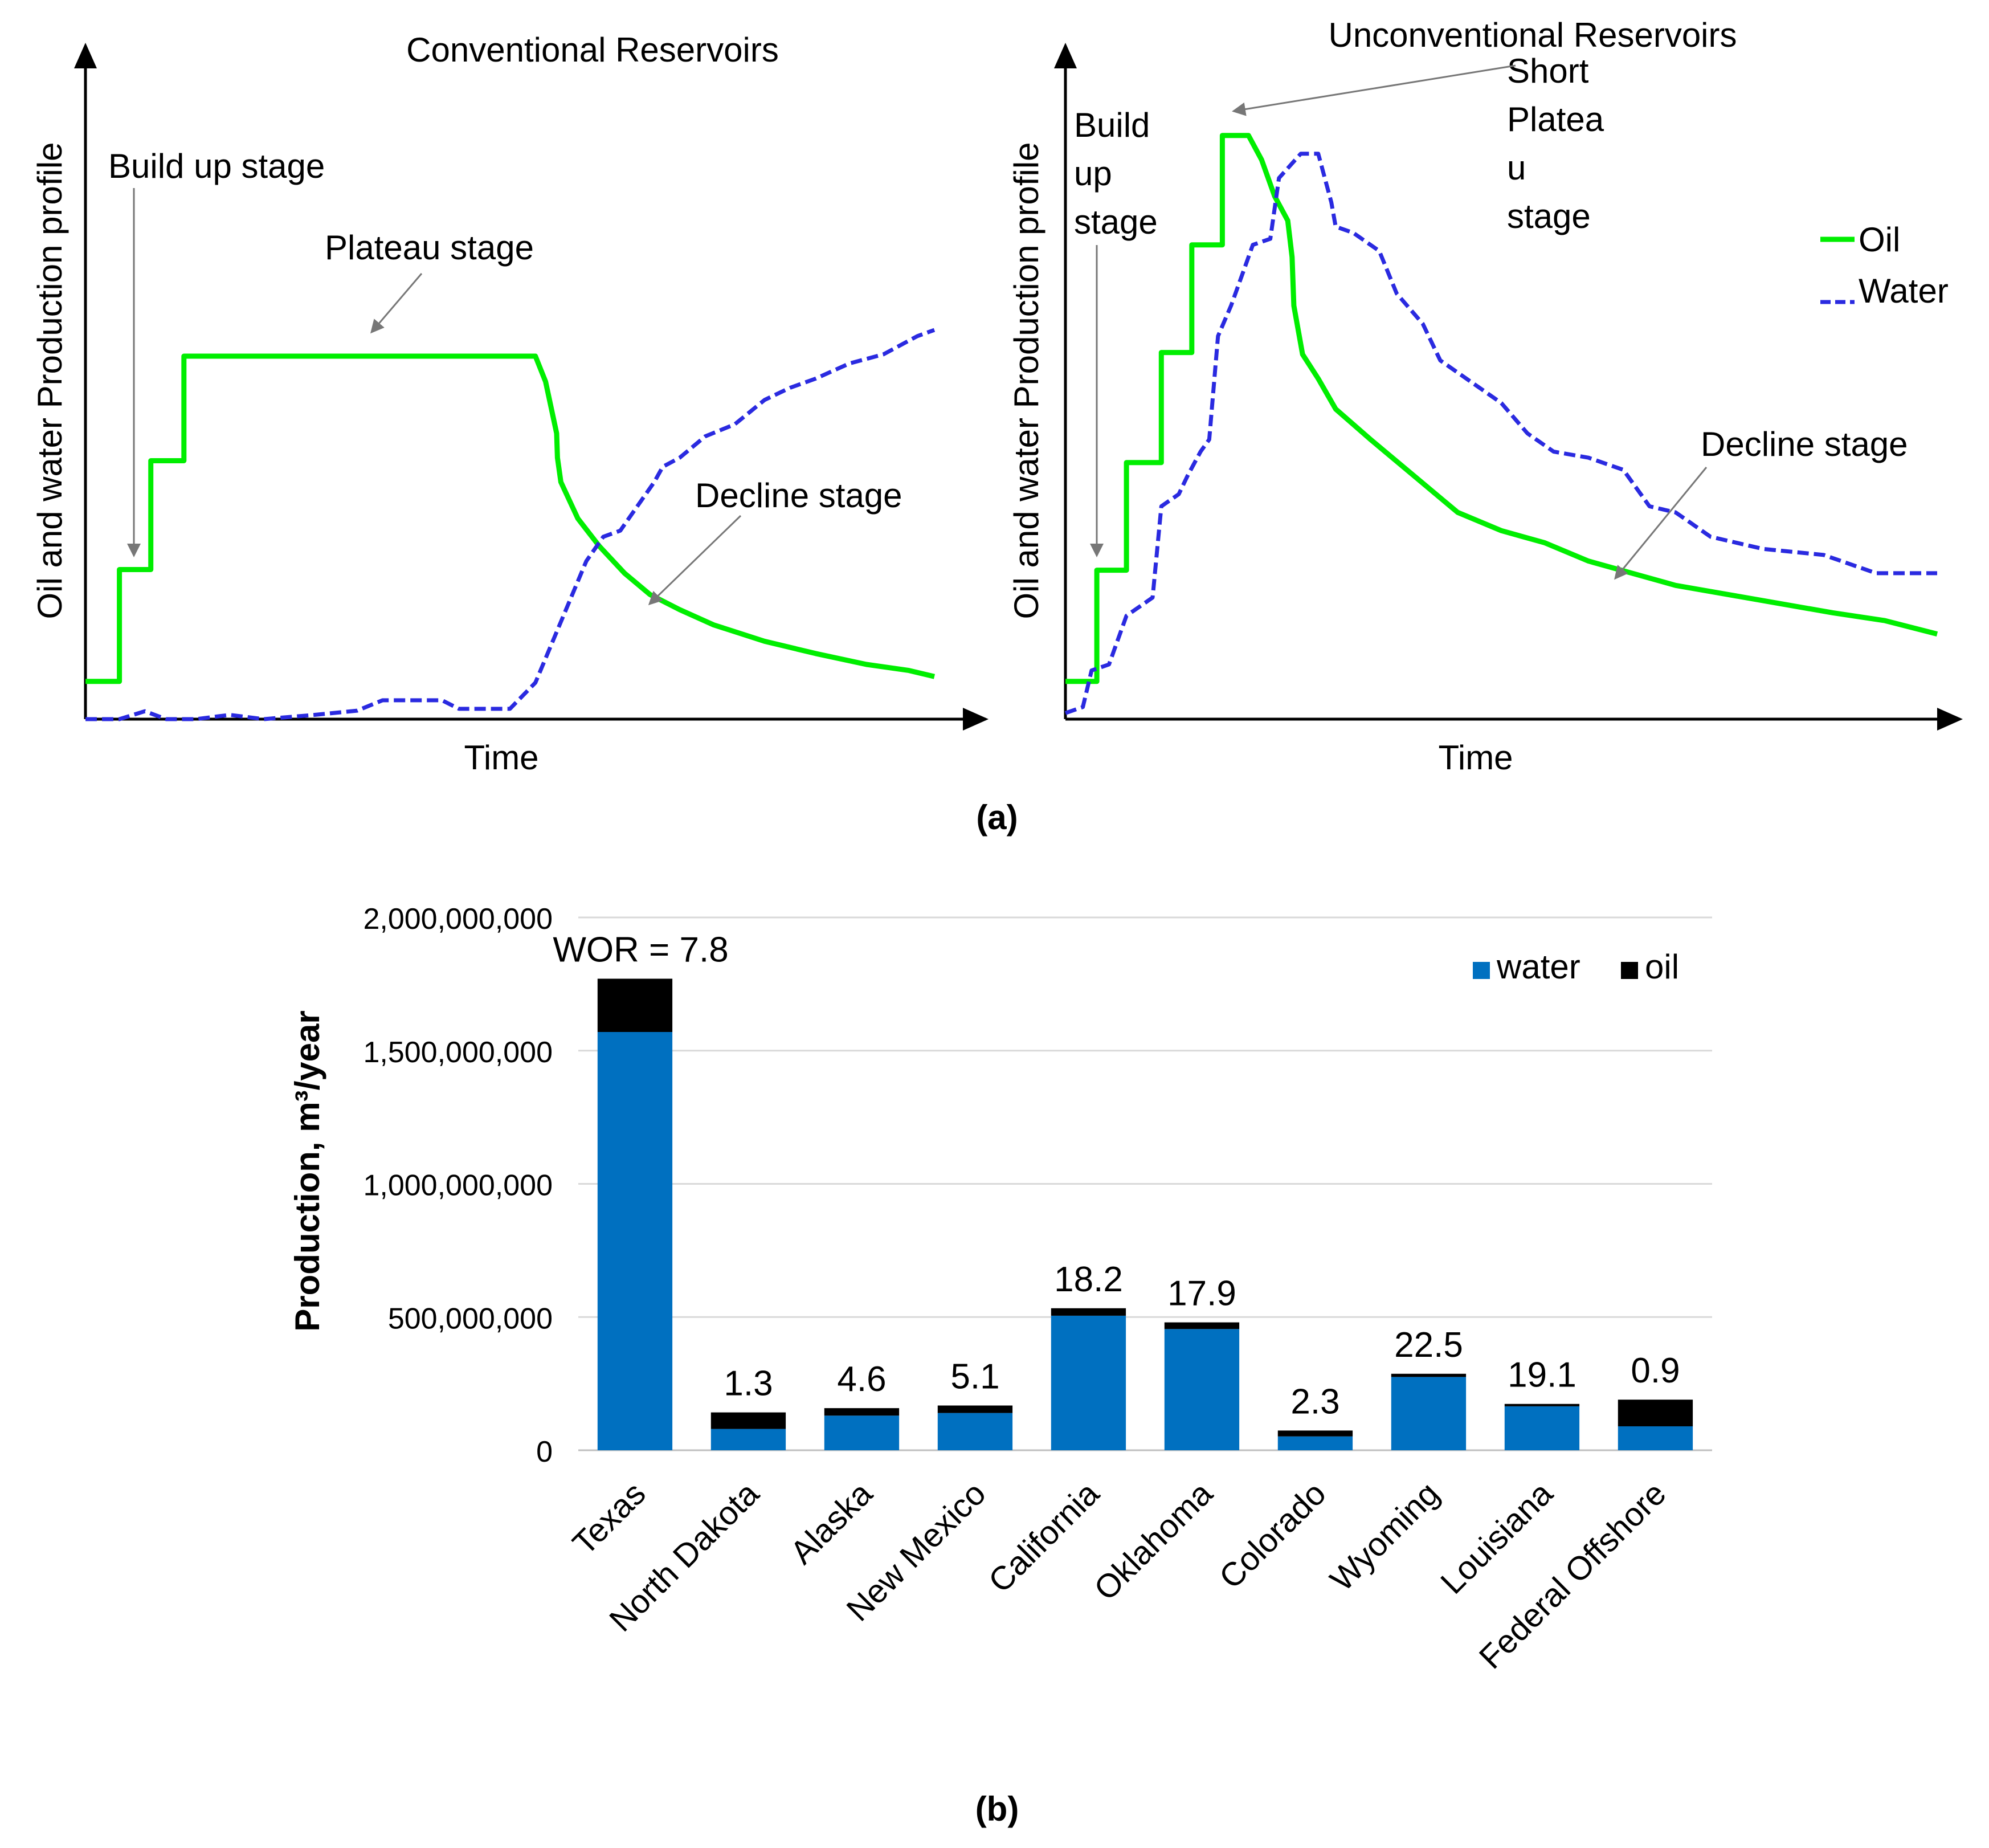 The height and width of the screenshot is (1848, 1989). I want to click on annotation-line: Short, so click(1548, 71).